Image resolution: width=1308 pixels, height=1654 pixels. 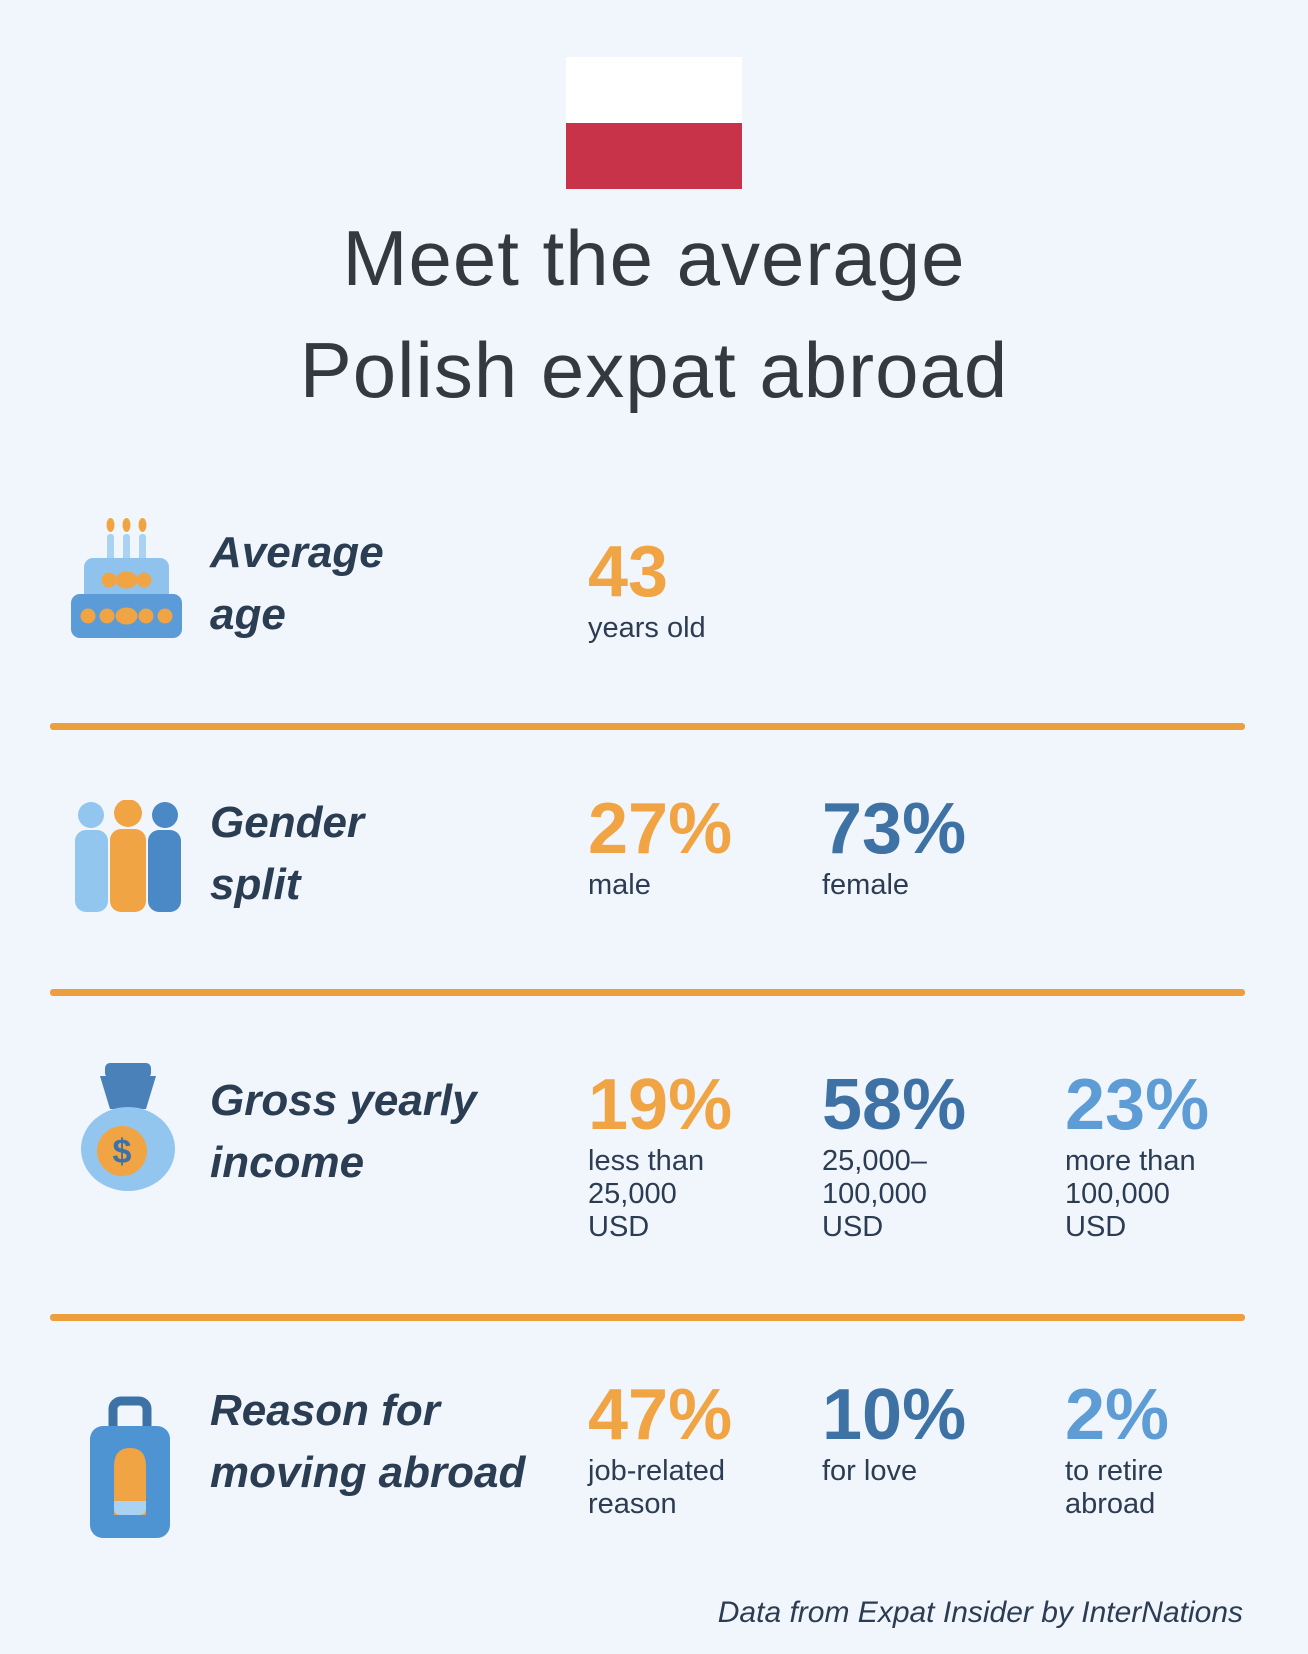 What do you see at coordinates (128, 1129) in the screenshot?
I see `money-bag-icon: $` at bounding box center [128, 1129].